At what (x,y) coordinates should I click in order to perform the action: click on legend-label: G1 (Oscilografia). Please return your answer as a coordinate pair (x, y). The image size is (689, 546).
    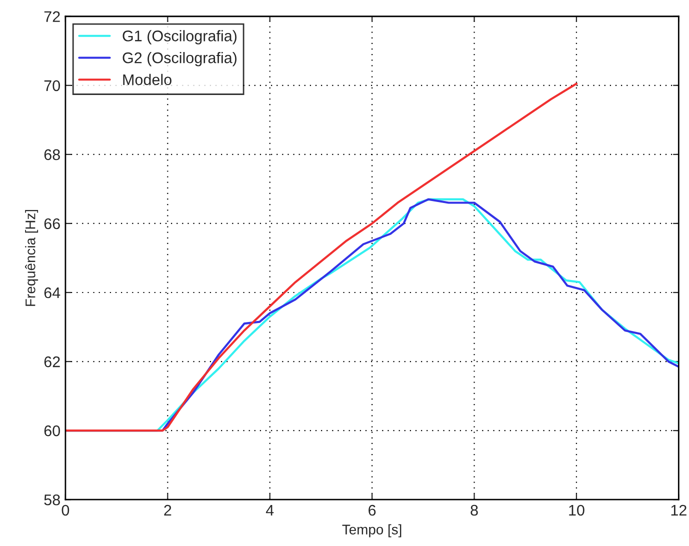
    Looking at the image, I should click on (179, 37).